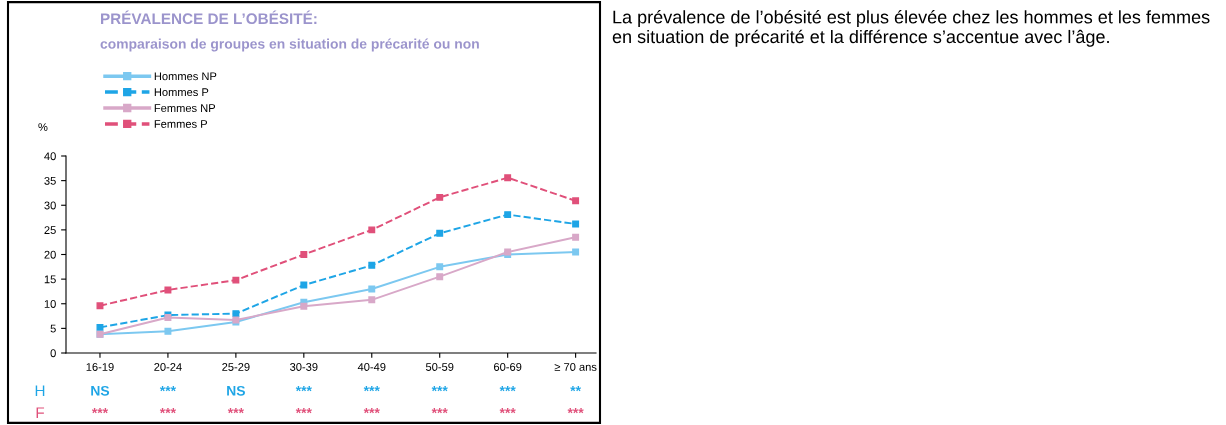 Image resolution: width=1226 pixels, height=425 pixels. I want to click on text: F, so click(40, 412).